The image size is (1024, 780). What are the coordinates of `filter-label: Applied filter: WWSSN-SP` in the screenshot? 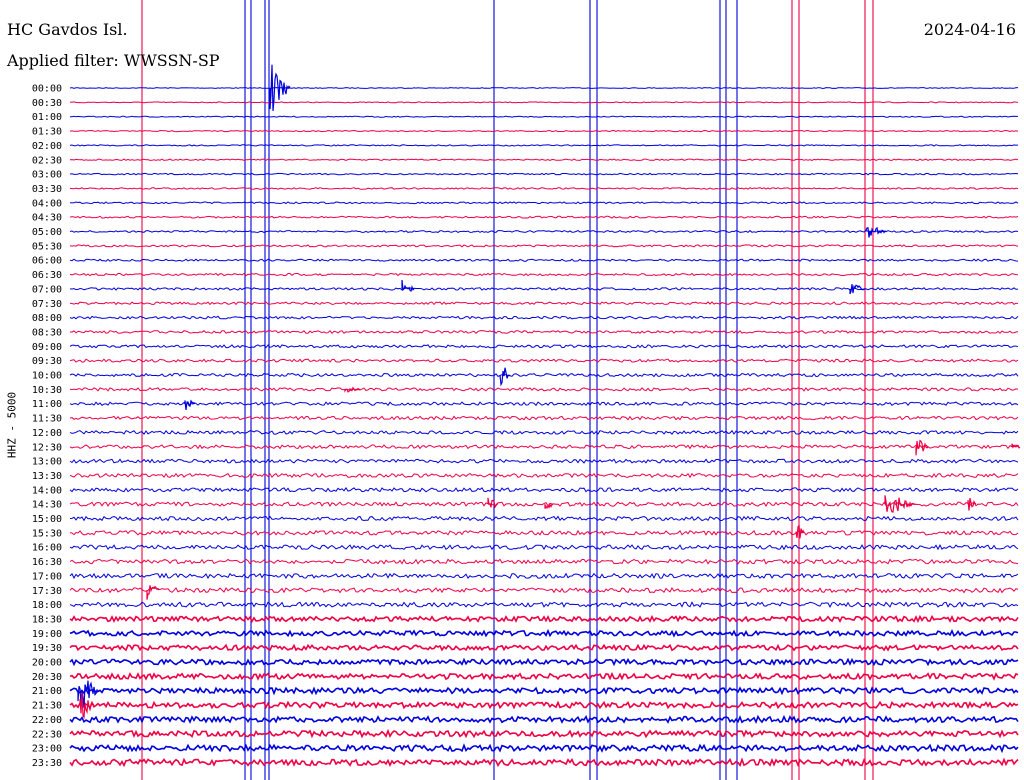 It's located at (113, 60).